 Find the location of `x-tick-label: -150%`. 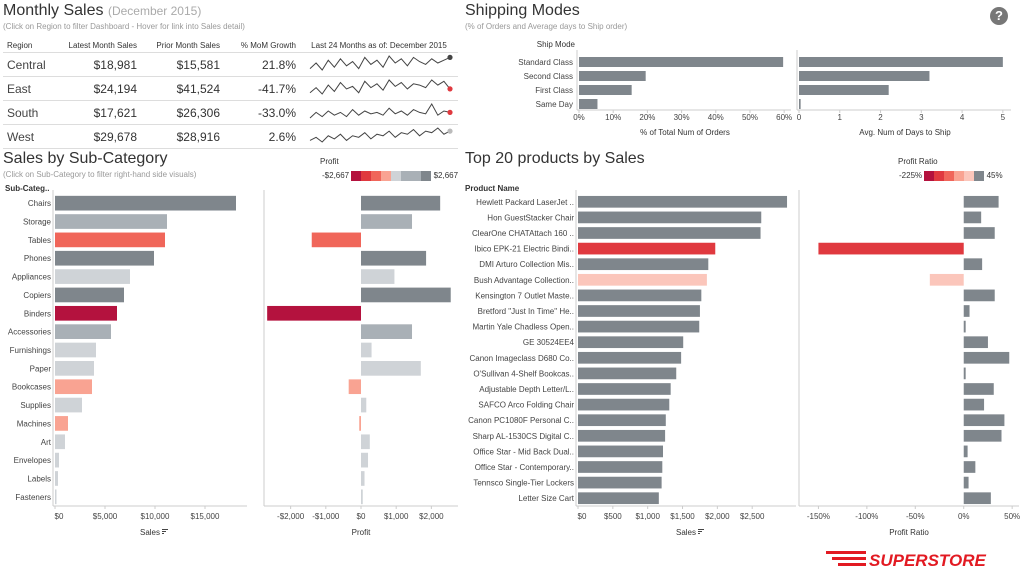

x-tick-label: -150% is located at coordinates (818, 516).